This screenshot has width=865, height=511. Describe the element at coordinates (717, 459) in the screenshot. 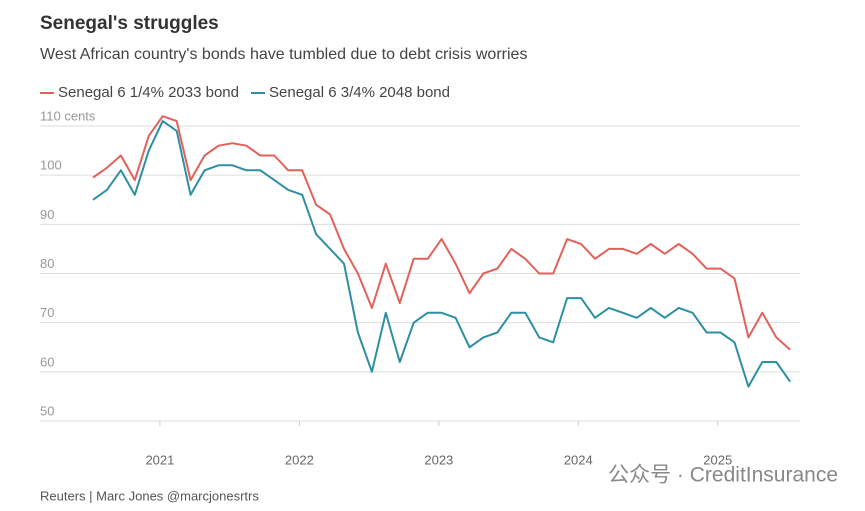

I see `x-tick-label: 2025` at that location.